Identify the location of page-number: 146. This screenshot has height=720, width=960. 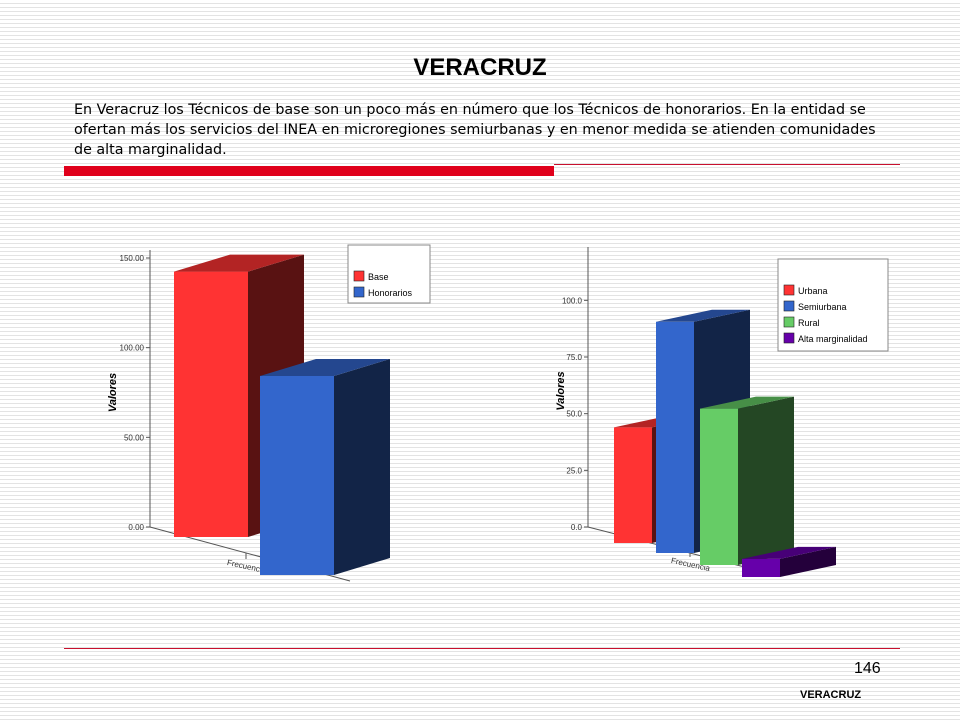
(867, 668).